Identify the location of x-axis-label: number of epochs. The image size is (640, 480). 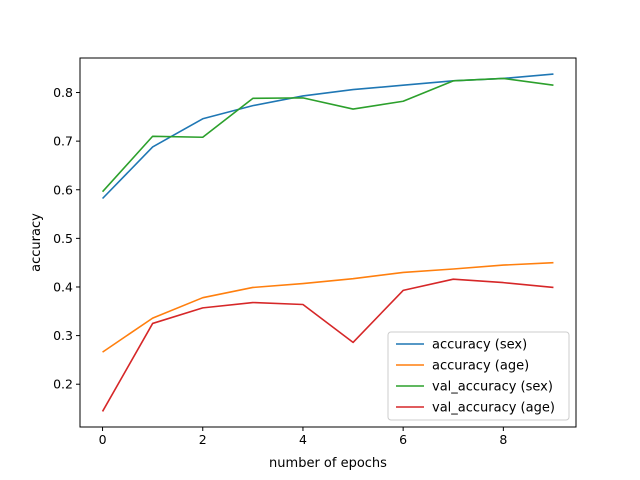
(328, 463).